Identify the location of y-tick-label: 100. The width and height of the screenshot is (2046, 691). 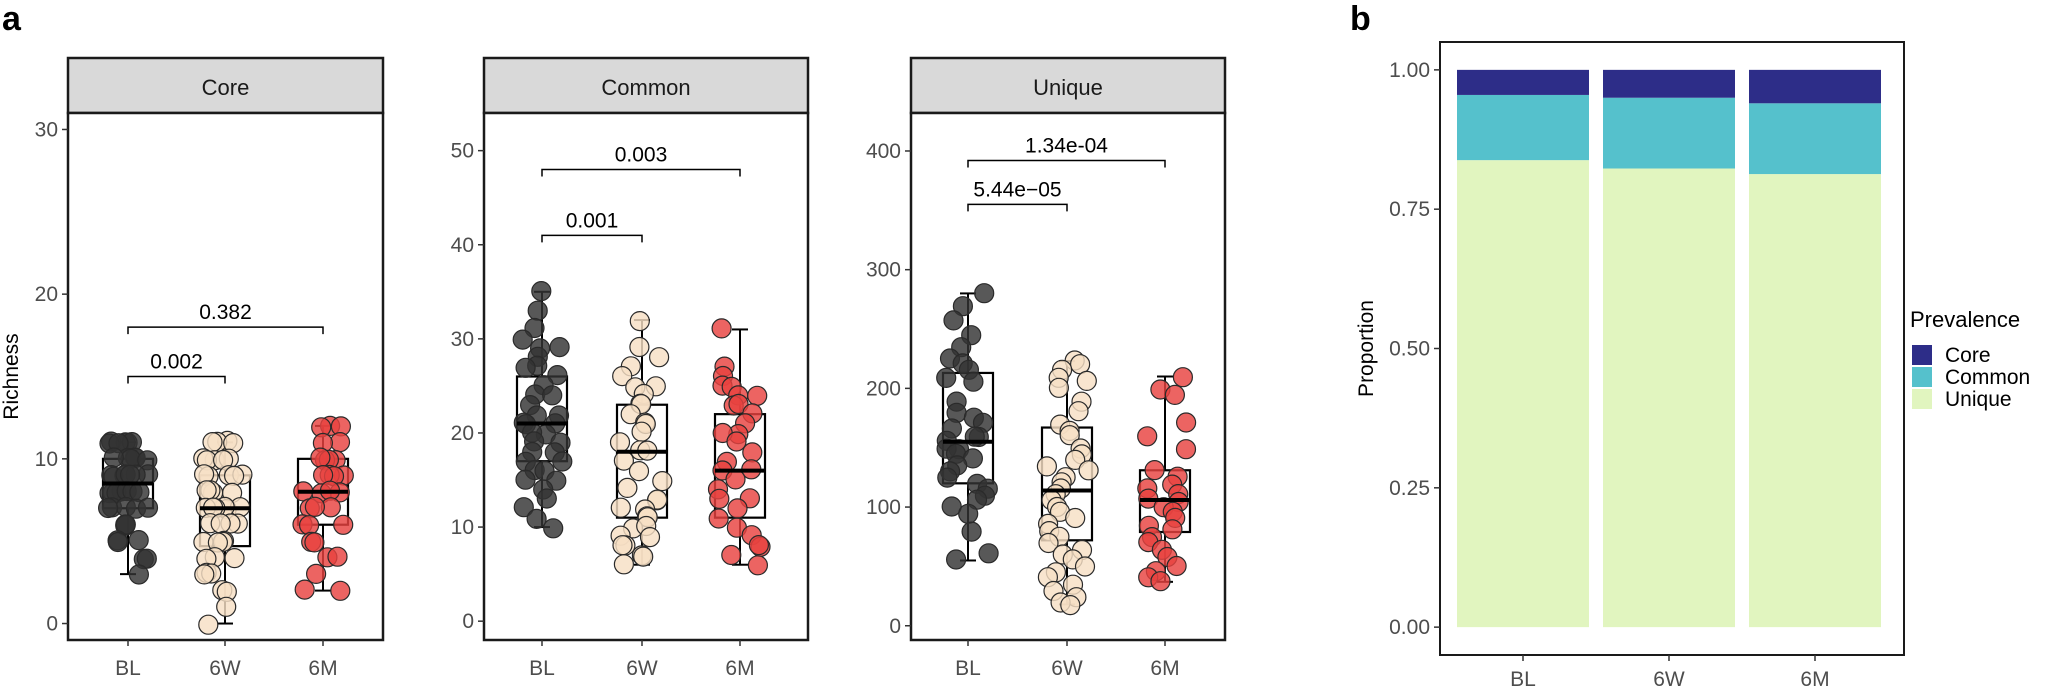
(883, 507).